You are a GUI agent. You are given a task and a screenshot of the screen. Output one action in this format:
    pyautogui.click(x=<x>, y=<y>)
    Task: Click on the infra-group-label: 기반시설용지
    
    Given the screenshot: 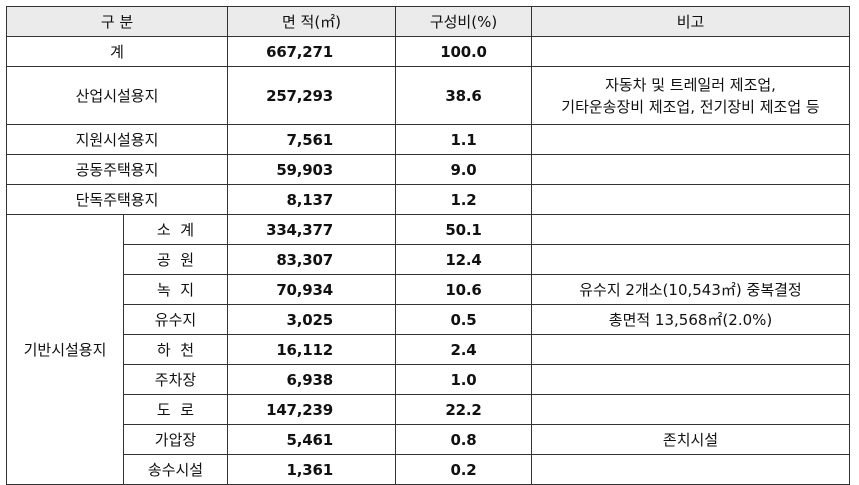 What is the action you would take?
    pyautogui.click(x=65, y=349)
    